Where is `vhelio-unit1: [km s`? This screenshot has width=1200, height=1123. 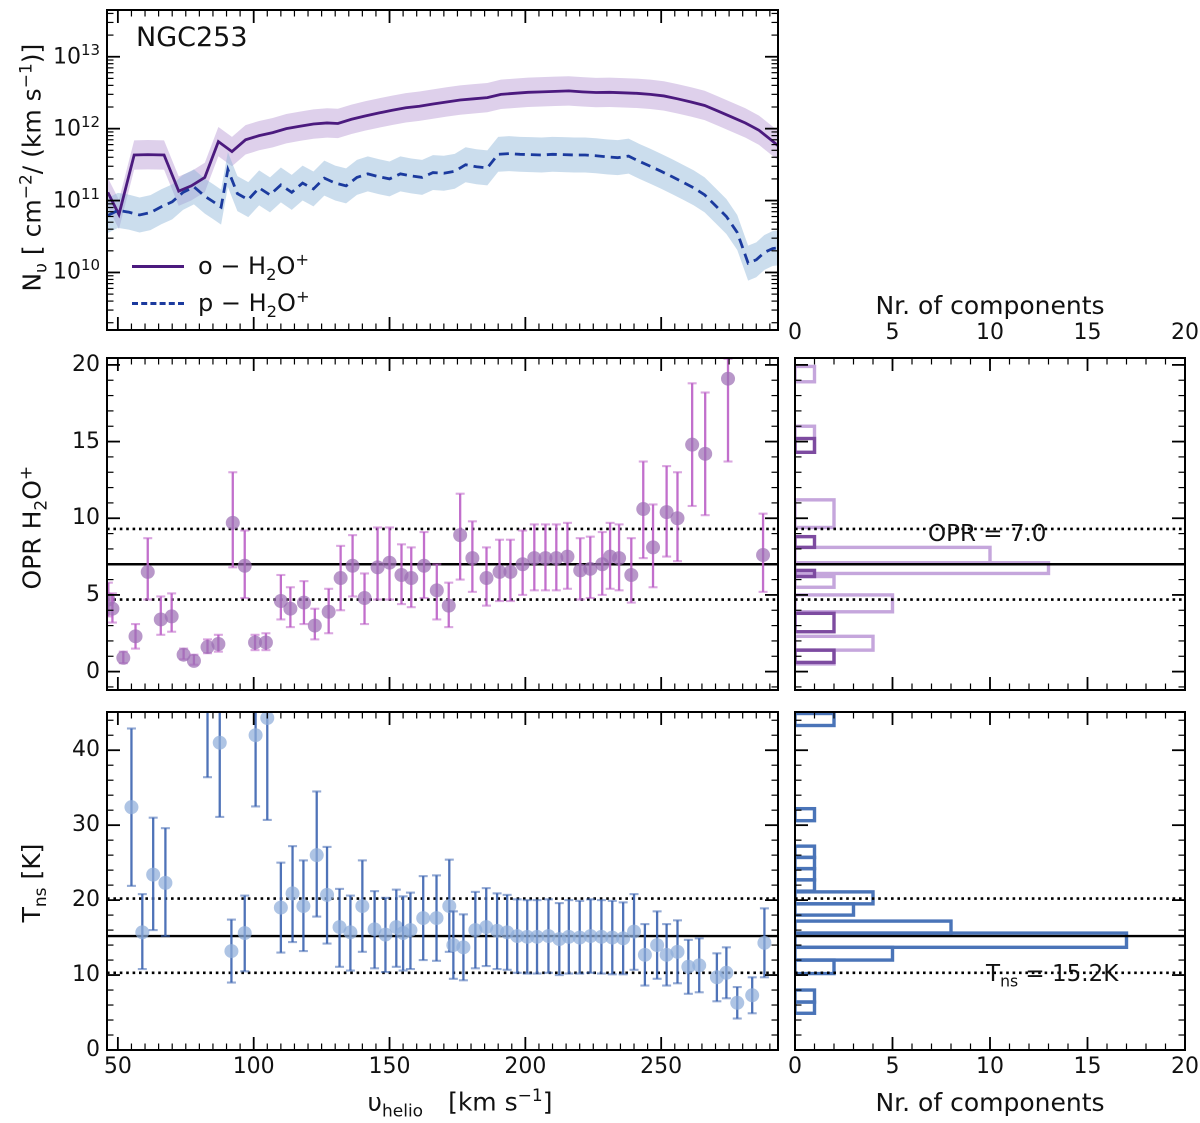 vhelio-unit1: [km s is located at coordinates (470, 1102).